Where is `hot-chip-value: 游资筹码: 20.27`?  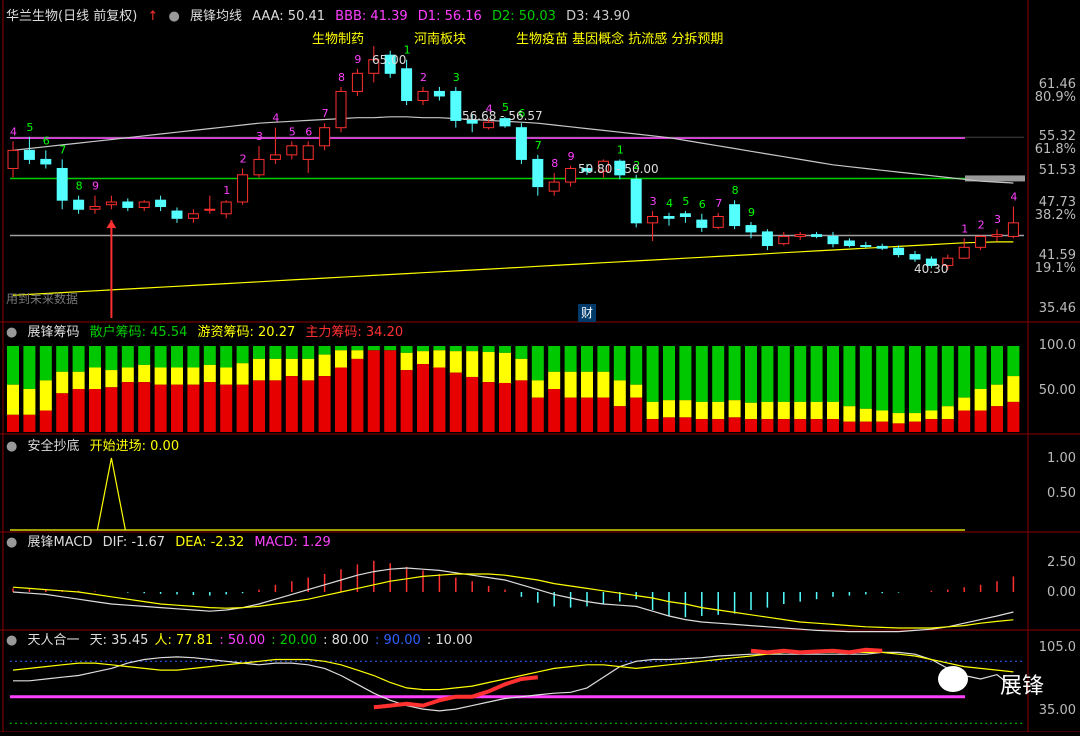 hot-chip-value: 游资筹码: 20.27 is located at coordinates (246, 332).